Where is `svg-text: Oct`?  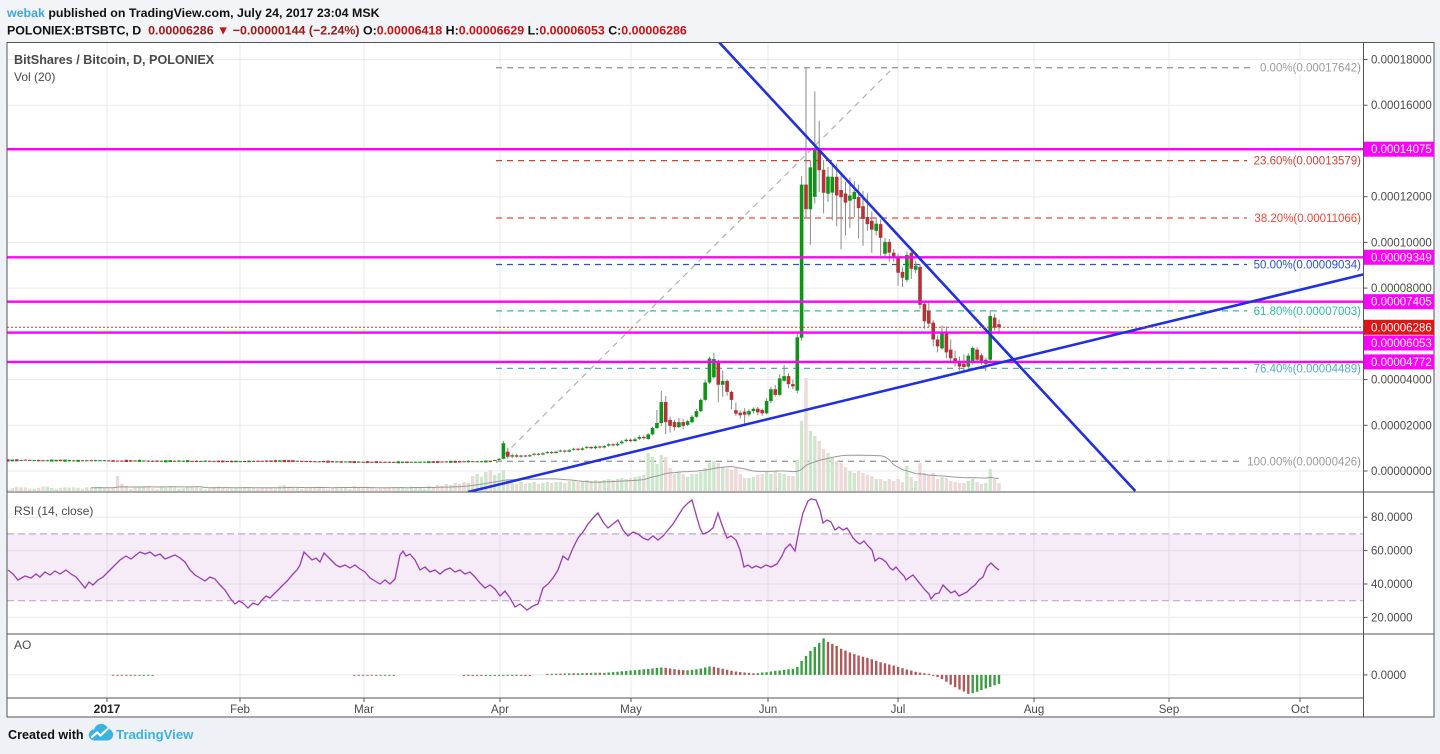 svg-text: Oct is located at coordinates (1300, 710).